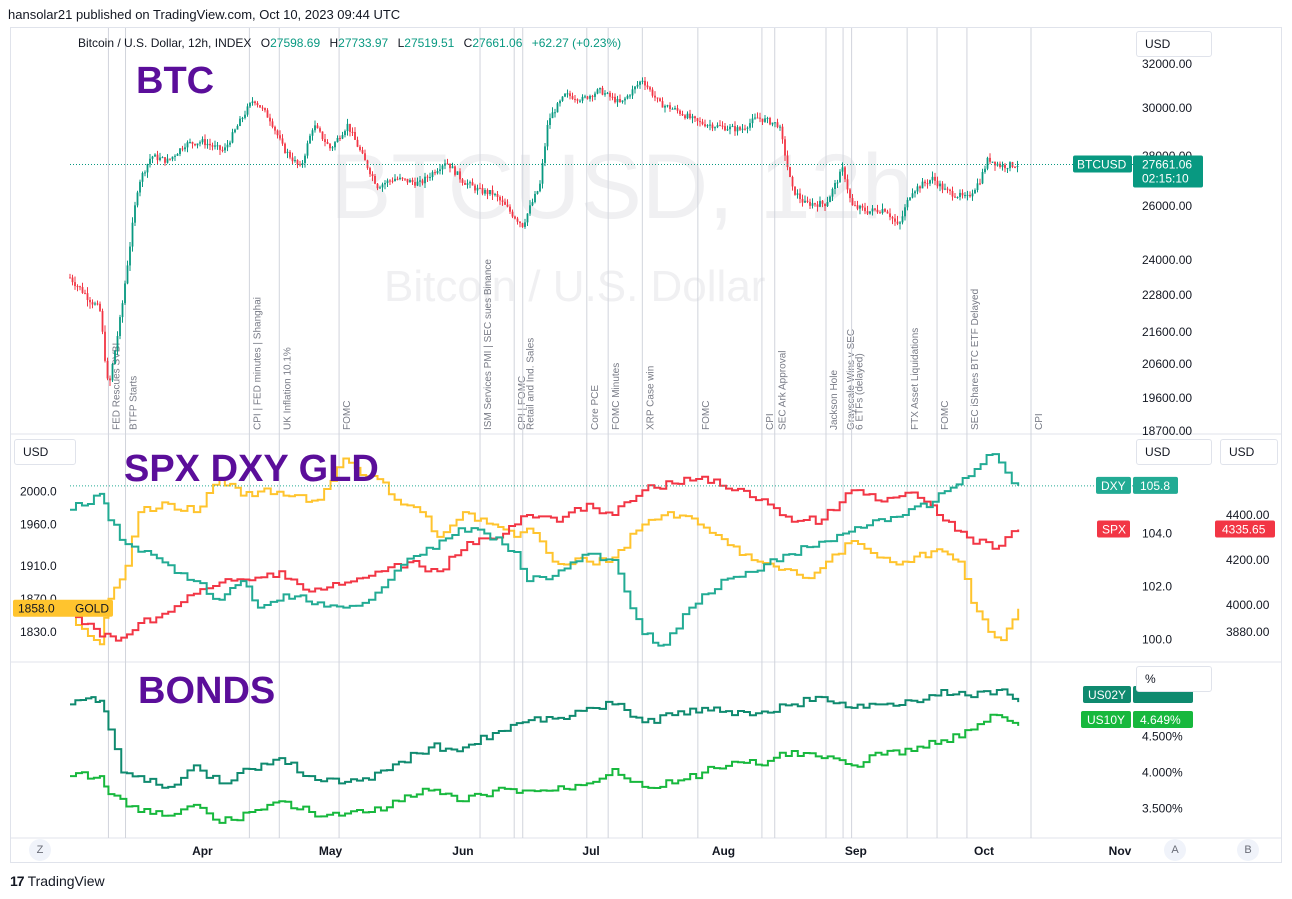 The image size is (1292, 899). Describe the element at coordinates (38, 491) in the screenshot. I see `gold-axis-tick: 2000.0` at that location.